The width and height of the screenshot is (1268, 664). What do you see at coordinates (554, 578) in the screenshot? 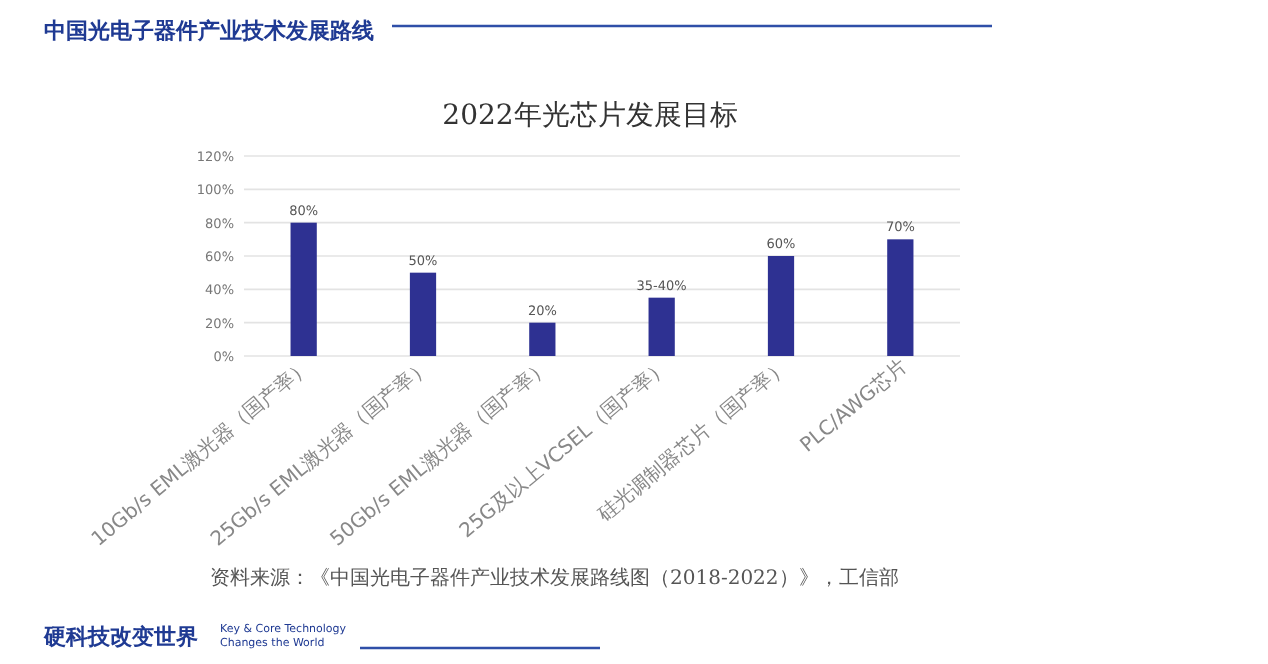
I see `text: 资料来源：《中国光电子器件产业技术发展路线图（2018-2022）》，工信部` at bounding box center [554, 578].